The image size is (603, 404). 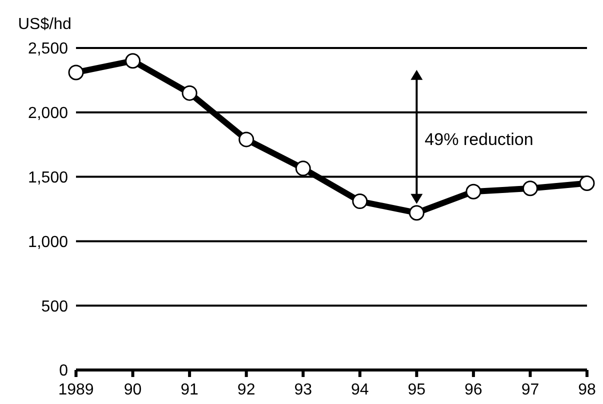 I want to click on x-tick-label: 91, so click(x=189, y=389).